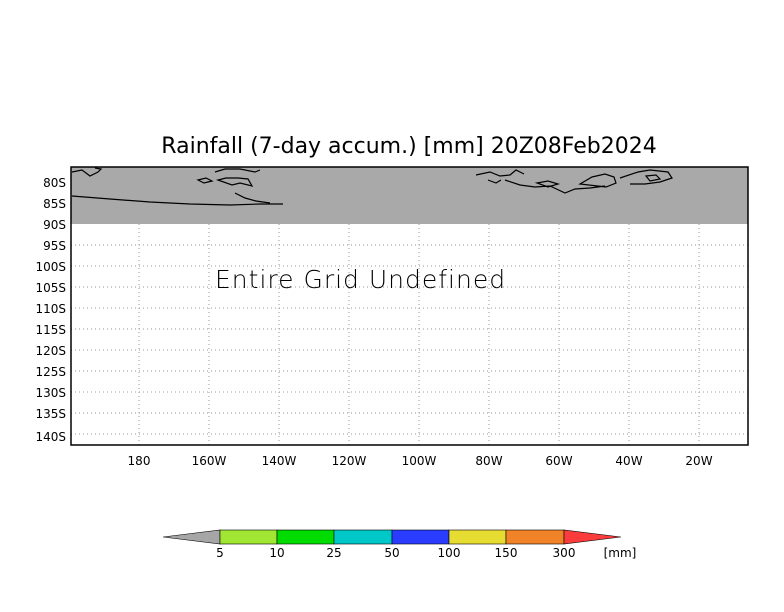  What do you see at coordinates (54, 225) in the screenshot?
I see `y-tick-label: 90S` at bounding box center [54, 225].